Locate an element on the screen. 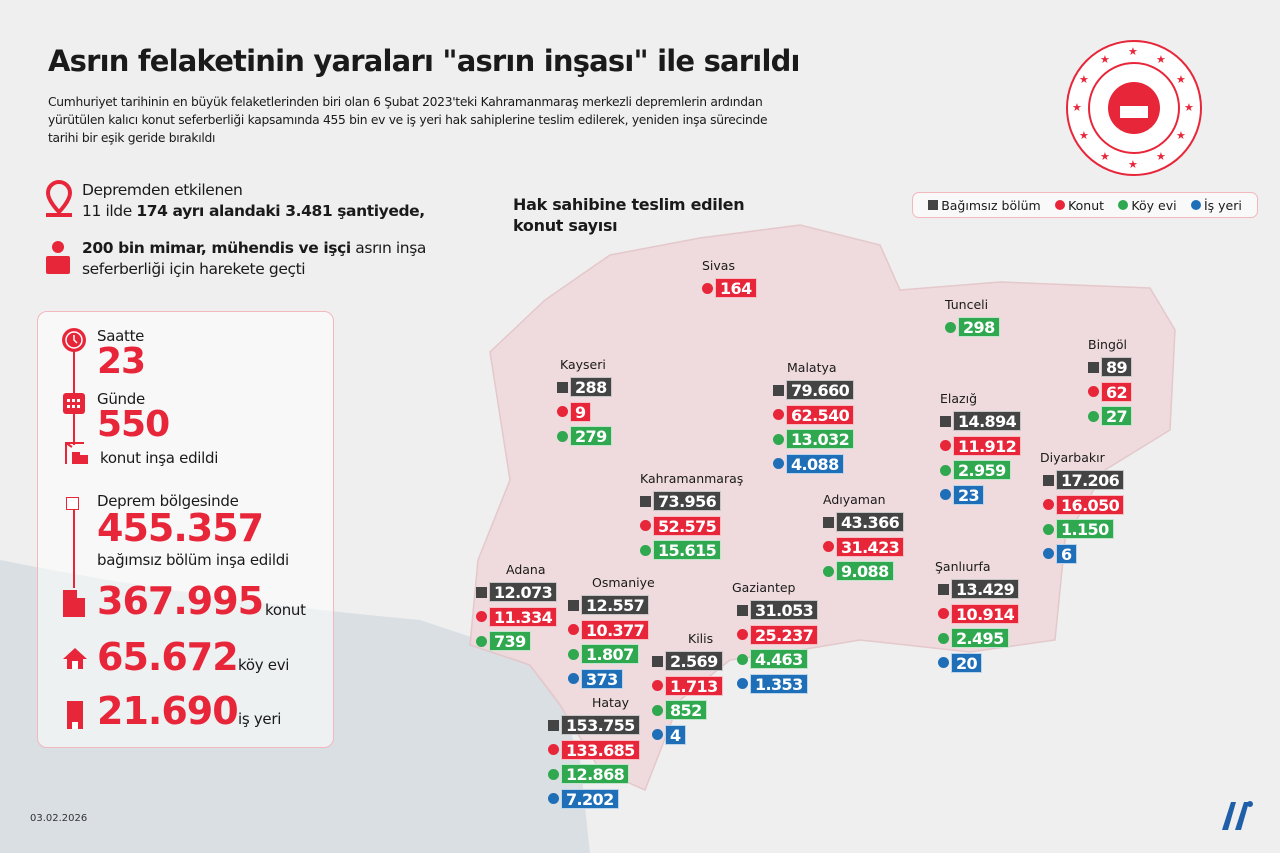 This screenshot has height=853, width=1280. value-koy: 2.495 is located at coordinates (980, 638).